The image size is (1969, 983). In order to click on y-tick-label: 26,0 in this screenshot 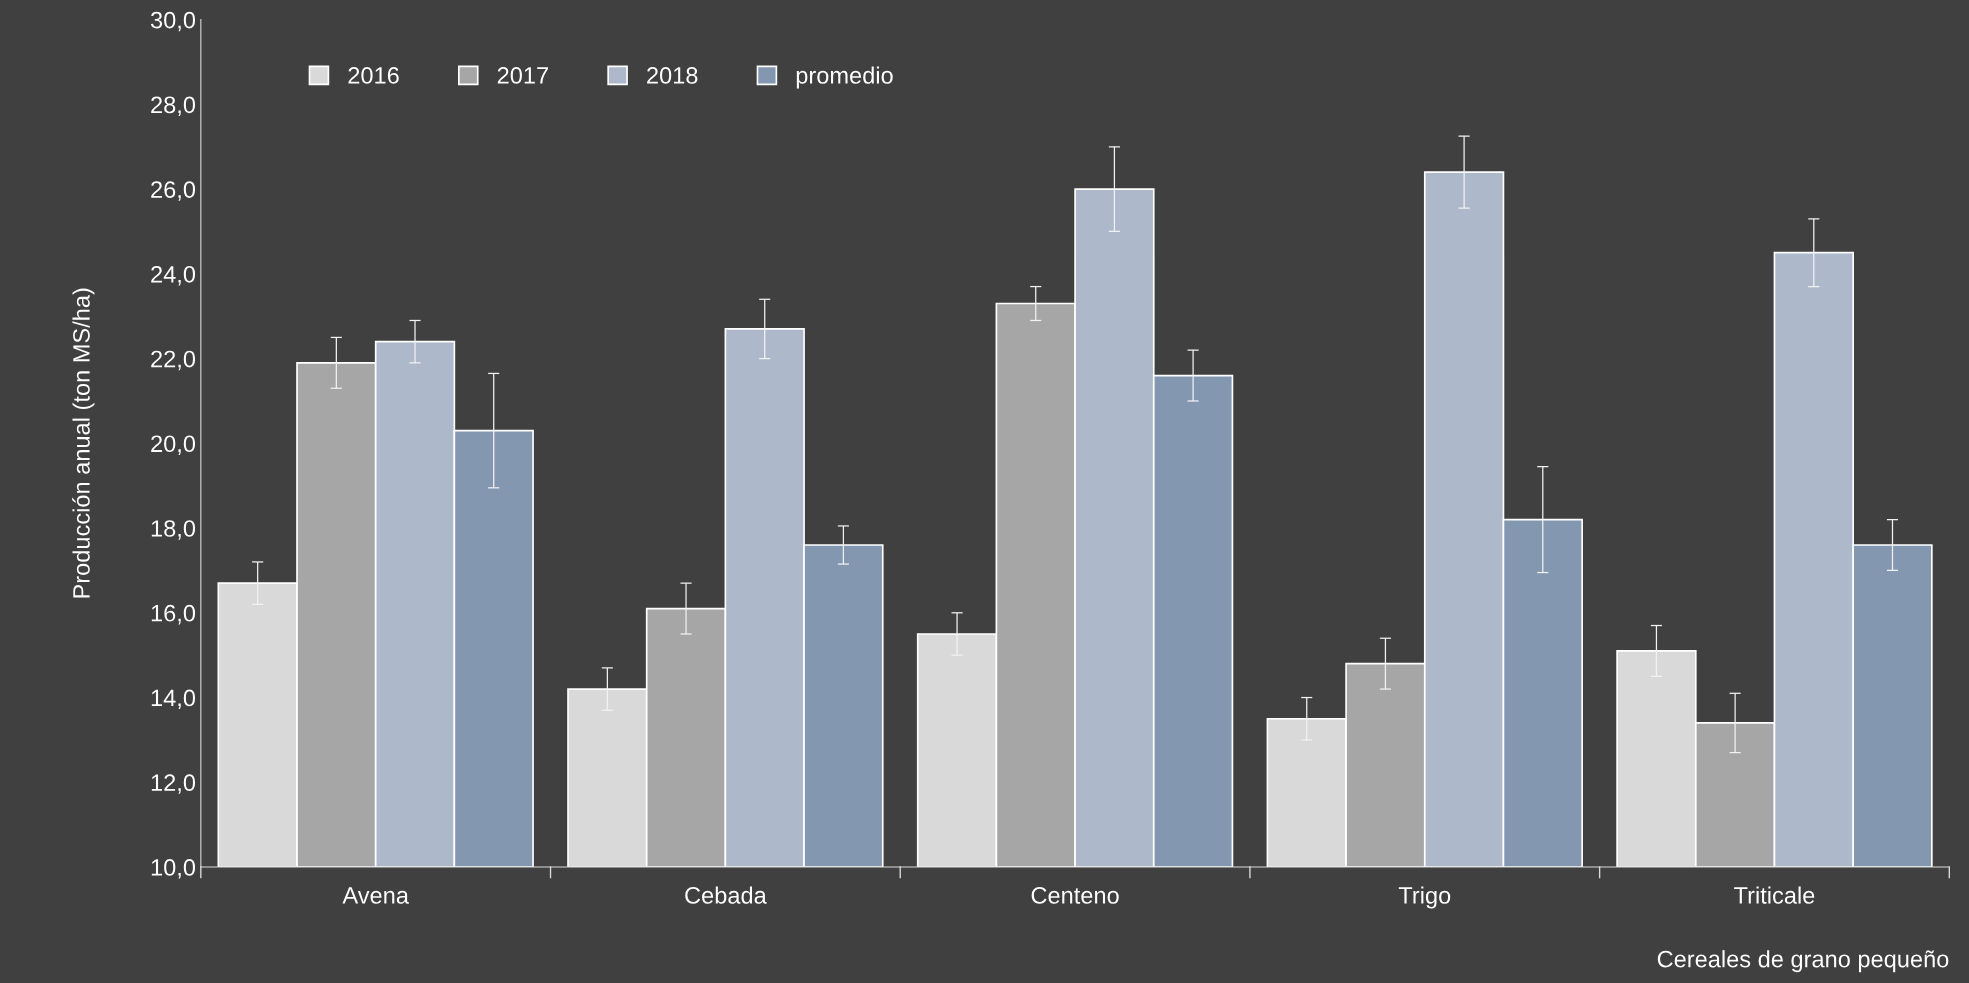, I will do `click(173, 191)`.